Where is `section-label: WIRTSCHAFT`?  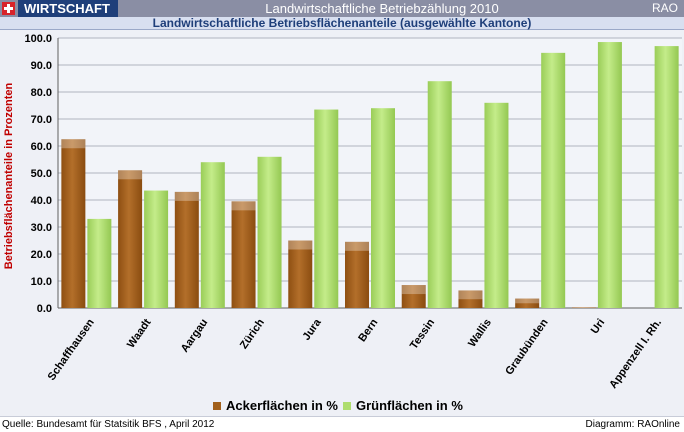
section-label: WIRTSCHAFT is located at coordinates (68, 8).